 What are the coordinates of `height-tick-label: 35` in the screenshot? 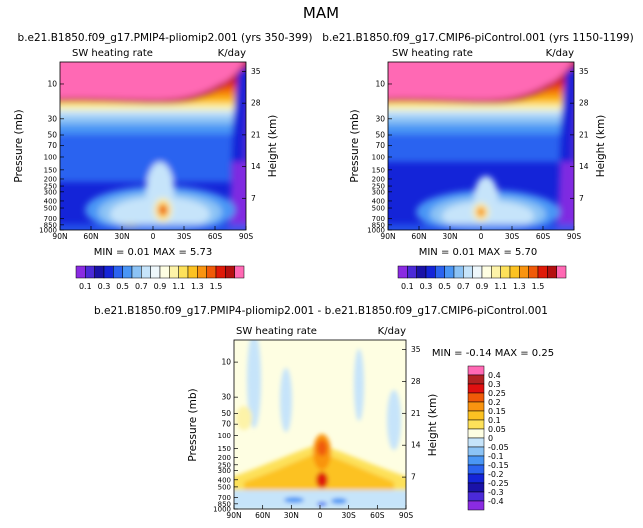 It's located at (416, 349).